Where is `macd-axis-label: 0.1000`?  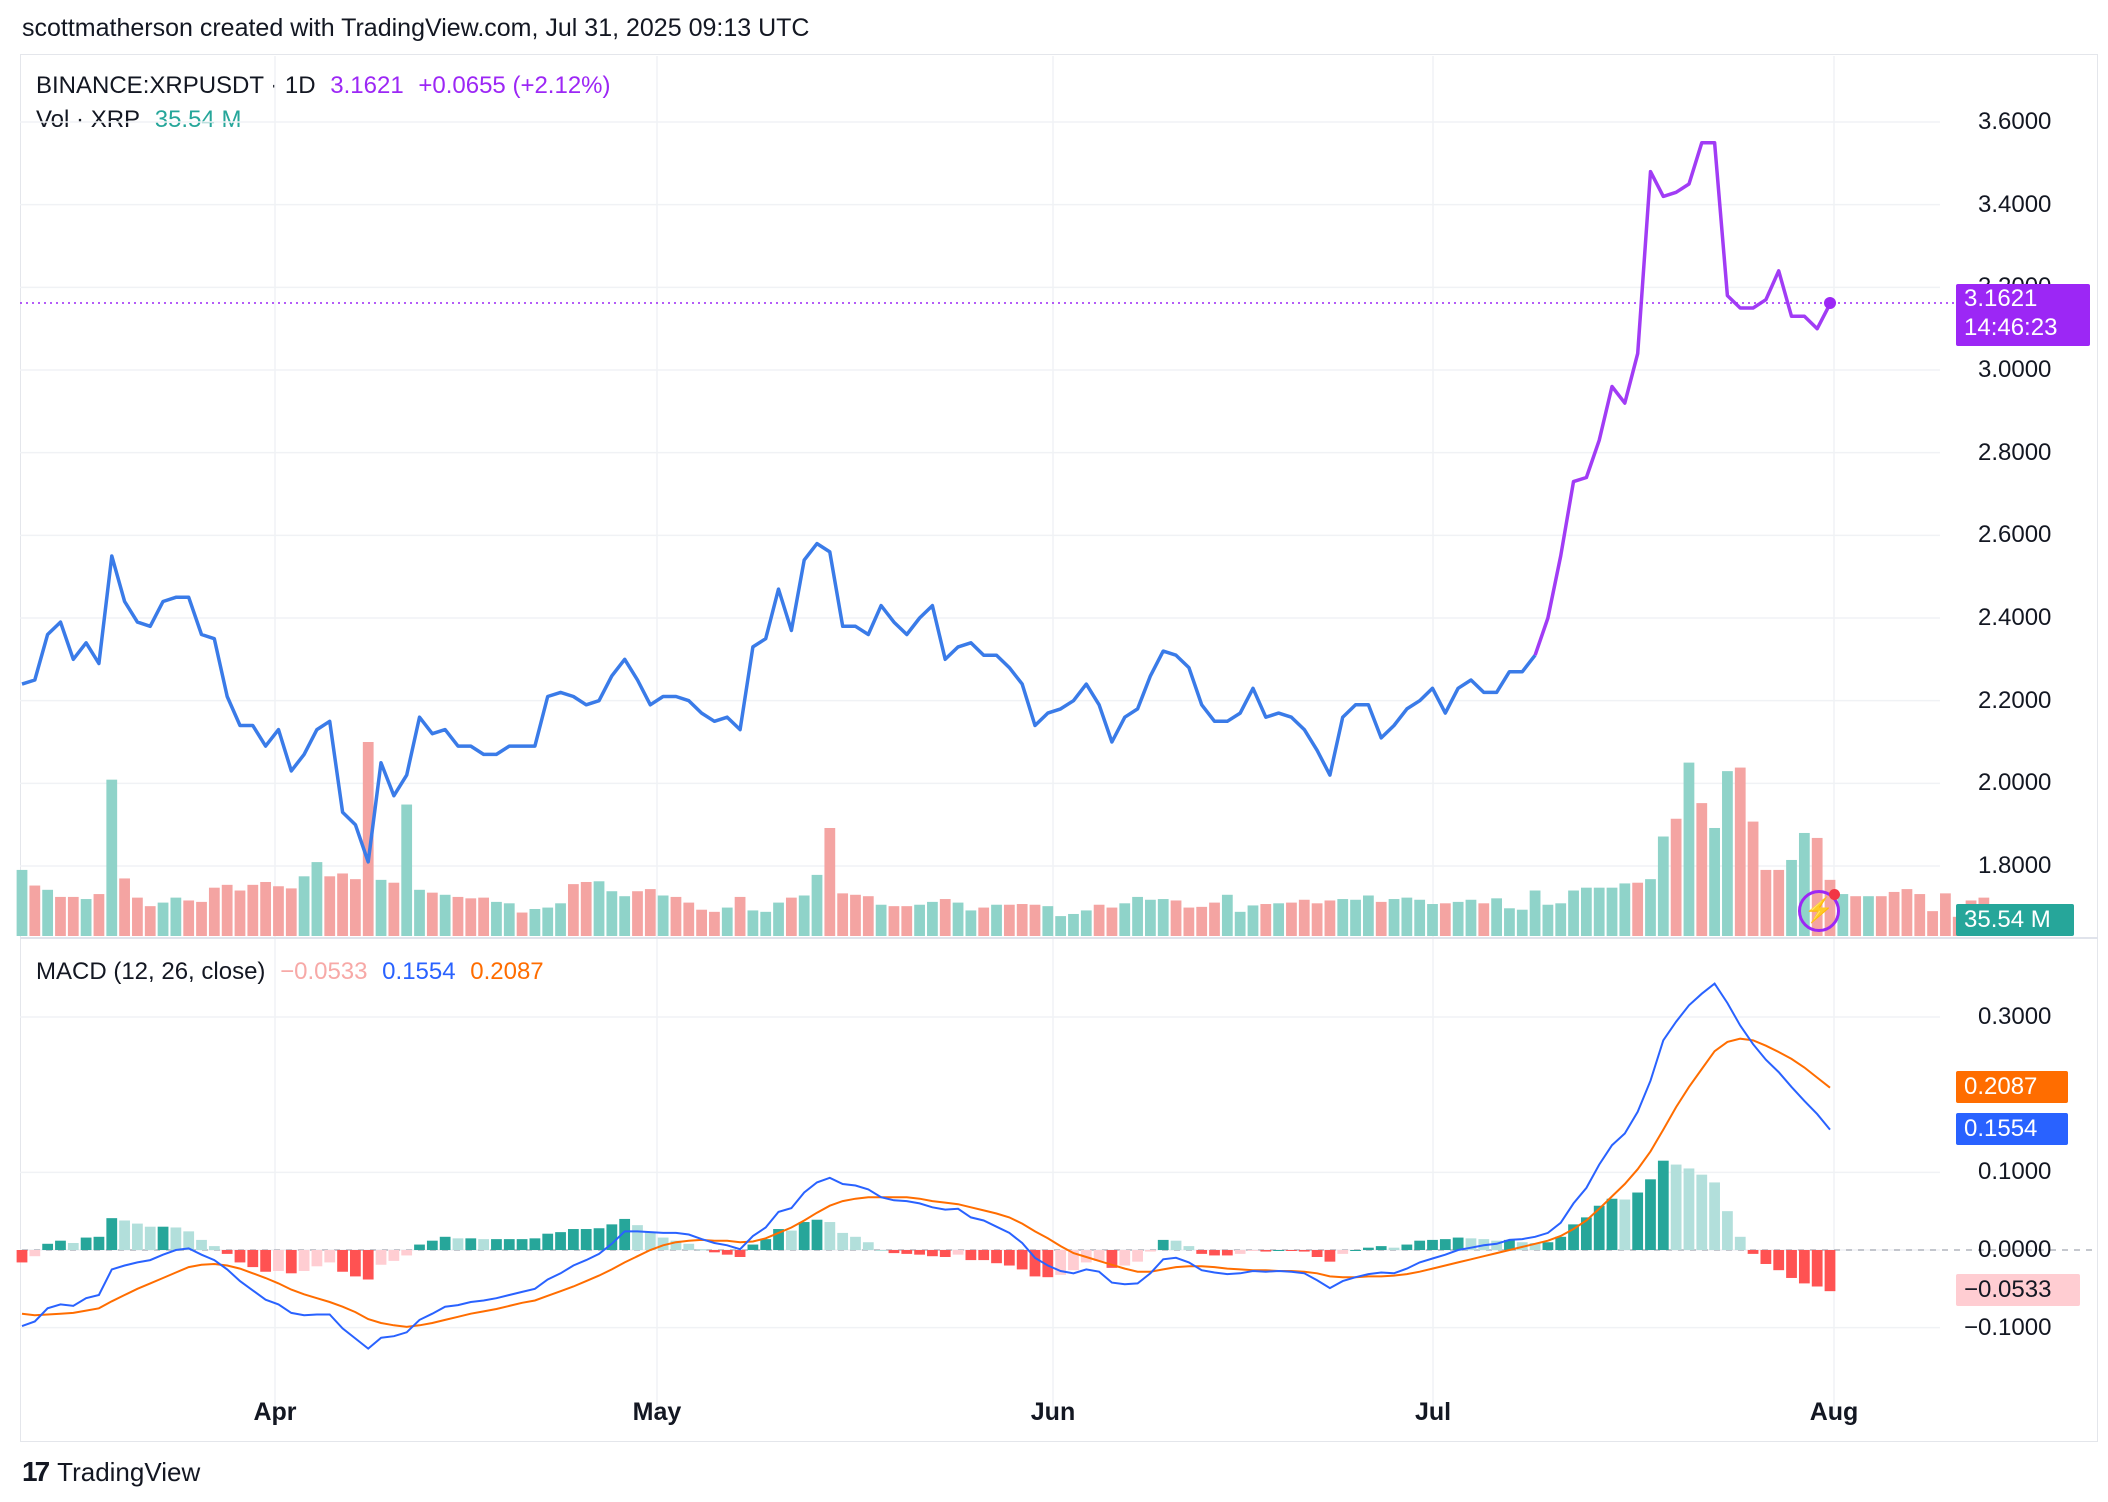 macd-axis-label: 0.1000 is located at coordinates (2015, 1172).